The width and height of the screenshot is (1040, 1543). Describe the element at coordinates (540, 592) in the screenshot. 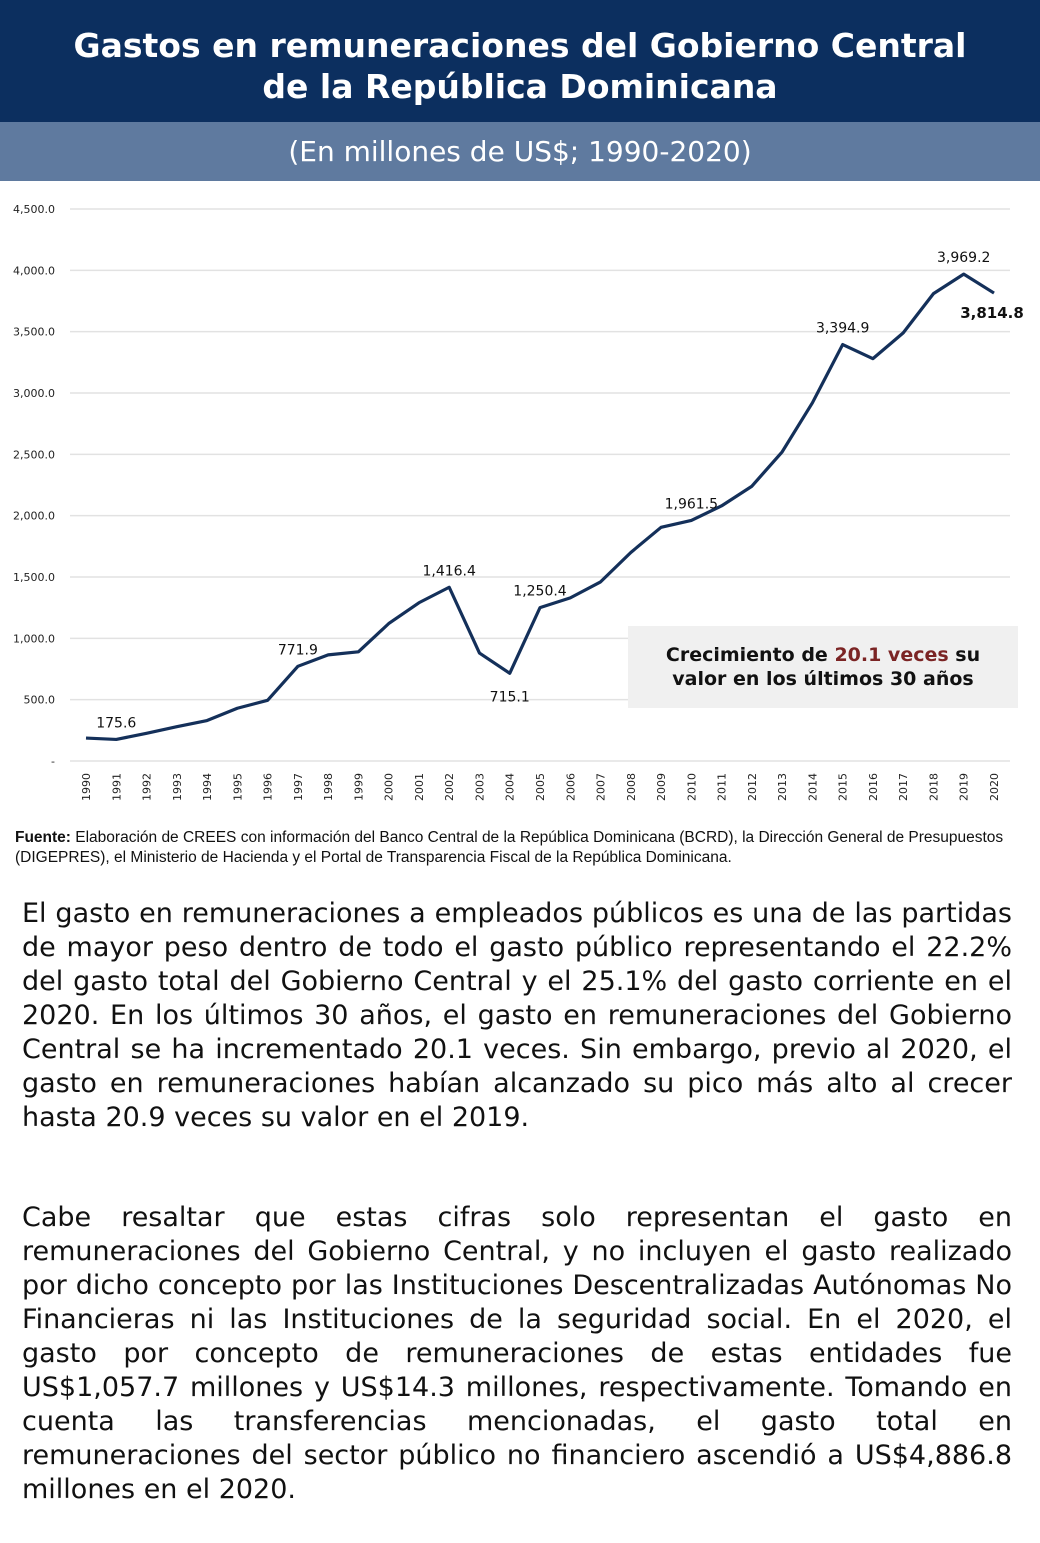

I see `data-label: 1,250.4` at that location.